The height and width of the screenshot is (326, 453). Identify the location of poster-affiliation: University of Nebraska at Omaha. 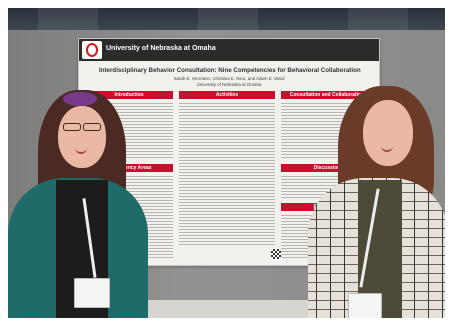
(229, 84).